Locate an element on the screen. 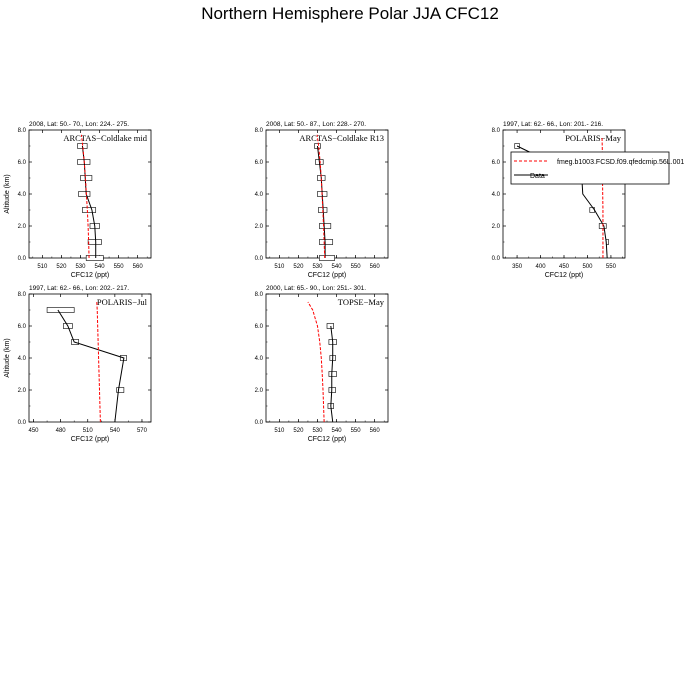  x-tick-label: 480 is located at coordinates (61, 431).